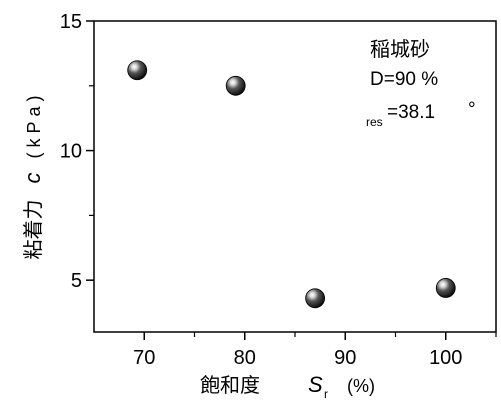  What do you see at coordinates (34, 124) in the screenshot?
I see `y-axis-unit: (kPa)` at bounding box center [34, 124].